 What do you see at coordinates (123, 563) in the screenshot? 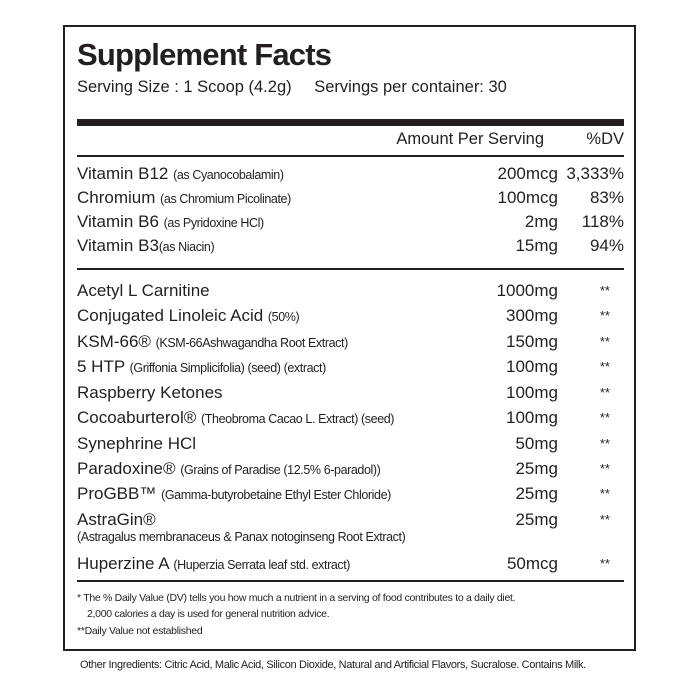
I see `ingredient-name: Huperzine A` at bounding box center [123, 563].